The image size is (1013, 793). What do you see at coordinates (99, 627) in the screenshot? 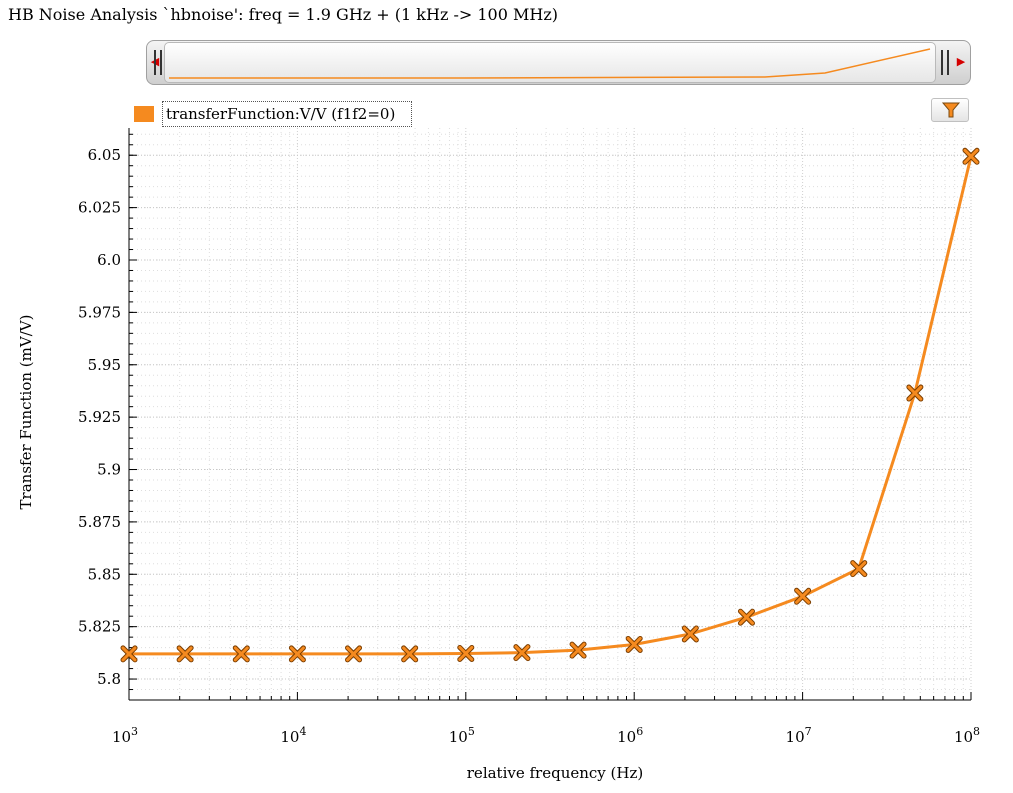
I see `y-tick-label: 5.825` at bounding box center [99, 627].